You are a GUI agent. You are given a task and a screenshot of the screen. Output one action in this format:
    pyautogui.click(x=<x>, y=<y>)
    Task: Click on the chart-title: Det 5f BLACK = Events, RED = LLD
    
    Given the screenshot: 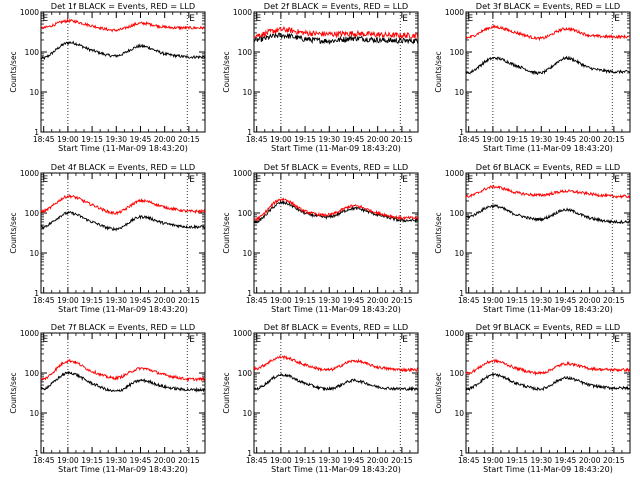 What is the action you would take?
    pyautogui.click(x=336, y=167)
    